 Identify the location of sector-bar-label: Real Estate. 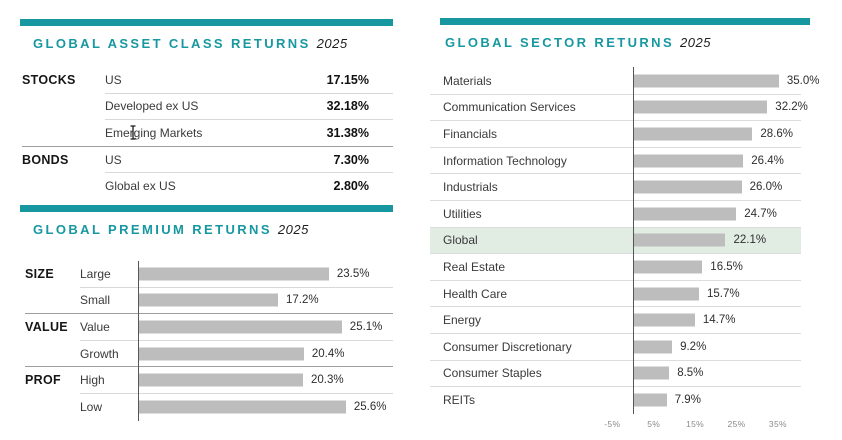
(474, 266).